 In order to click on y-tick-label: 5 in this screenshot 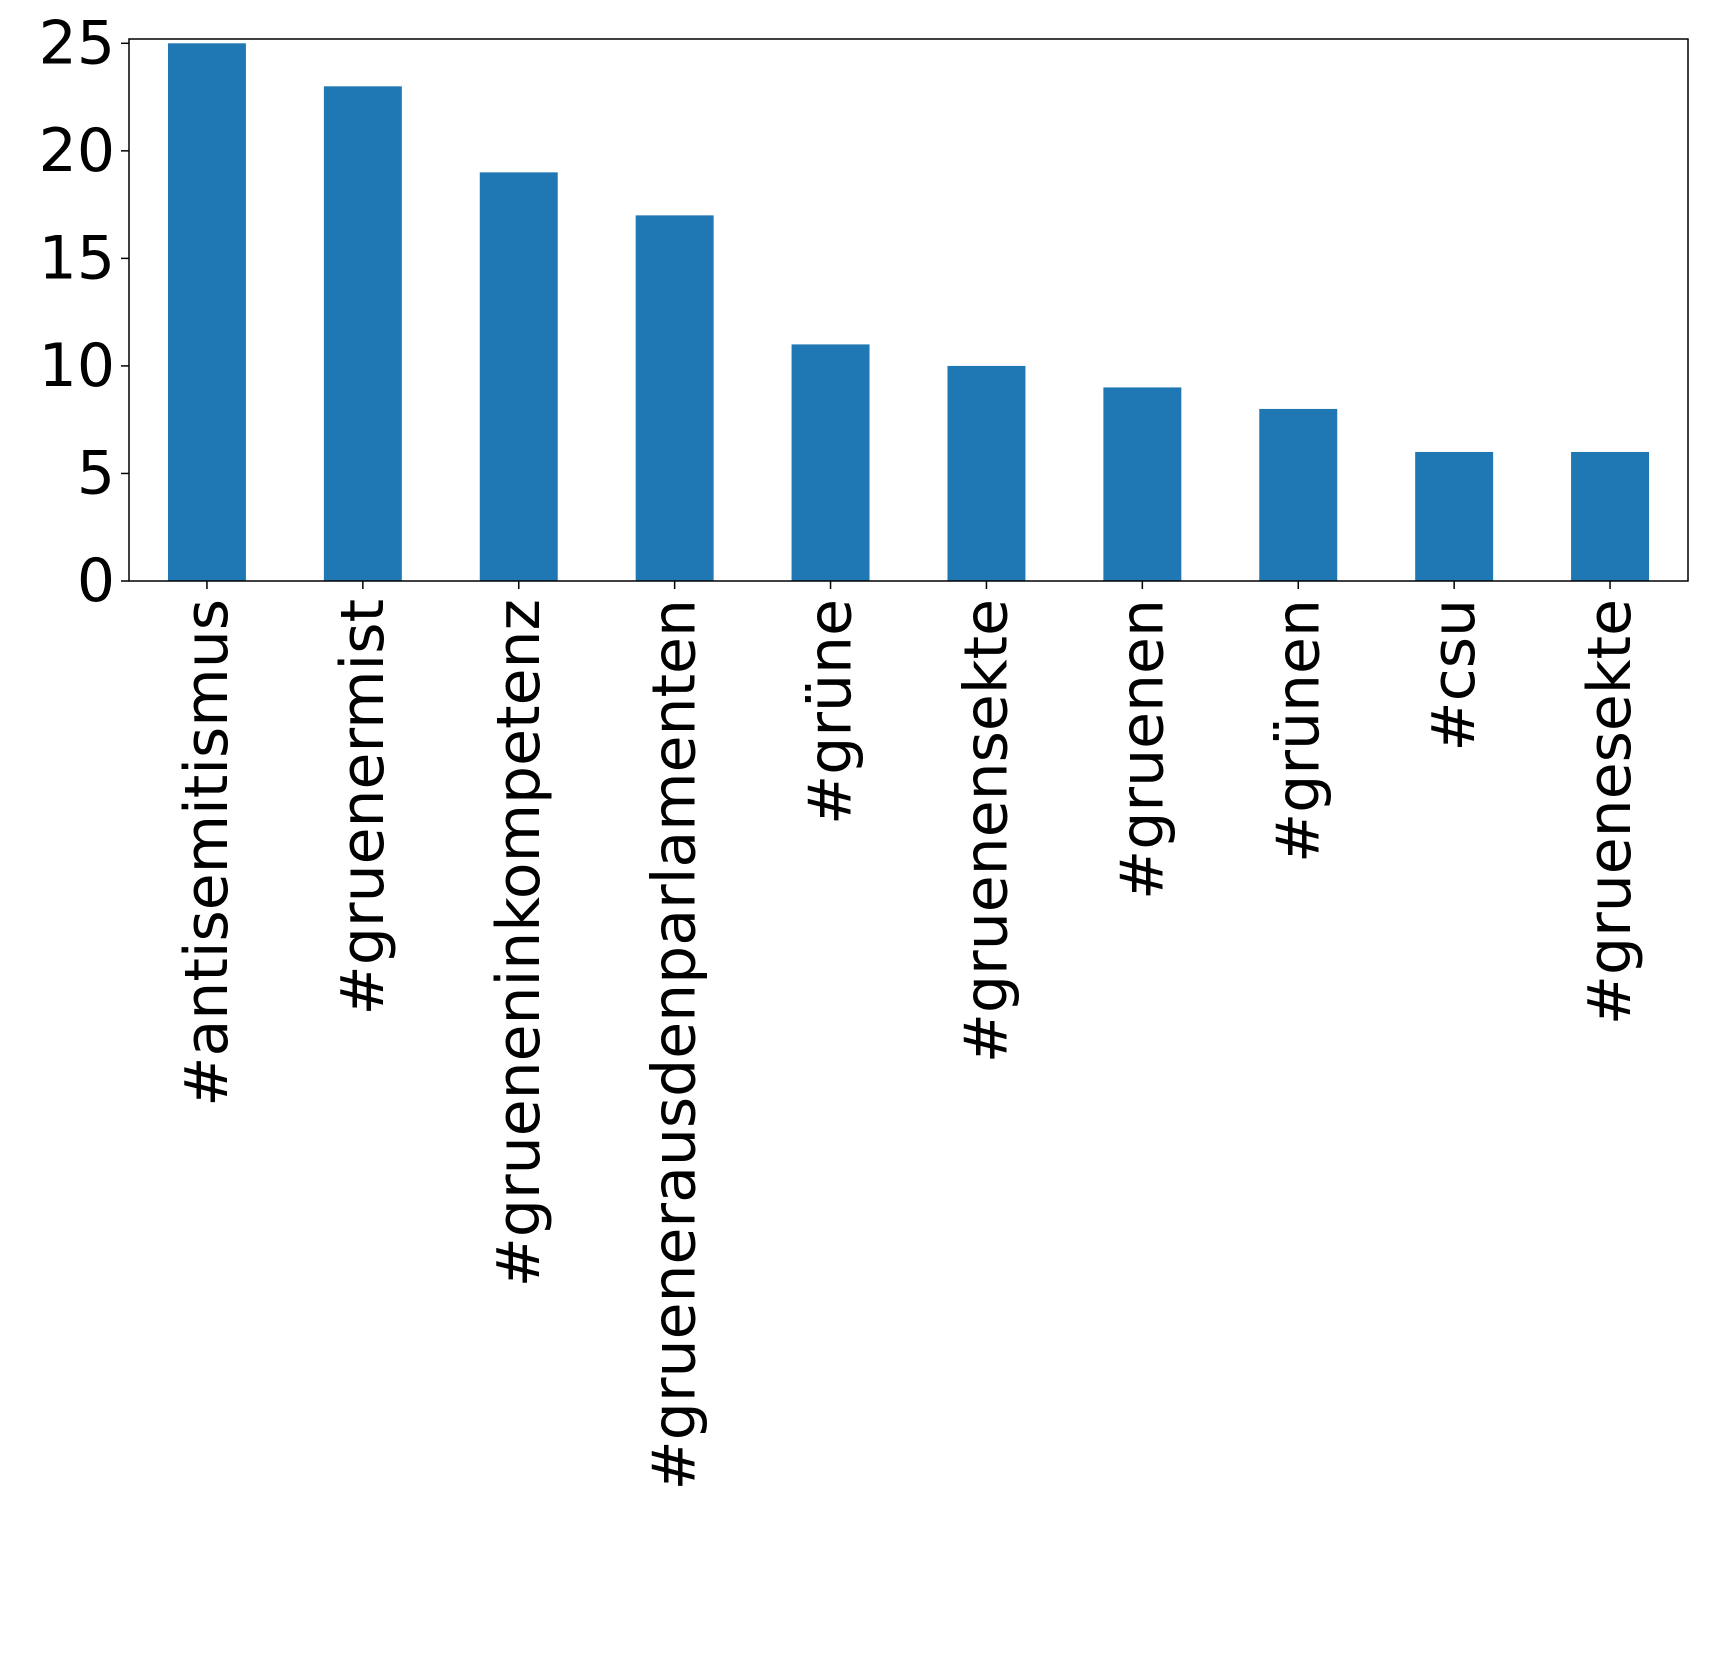, I will do `click(96, 473)`.